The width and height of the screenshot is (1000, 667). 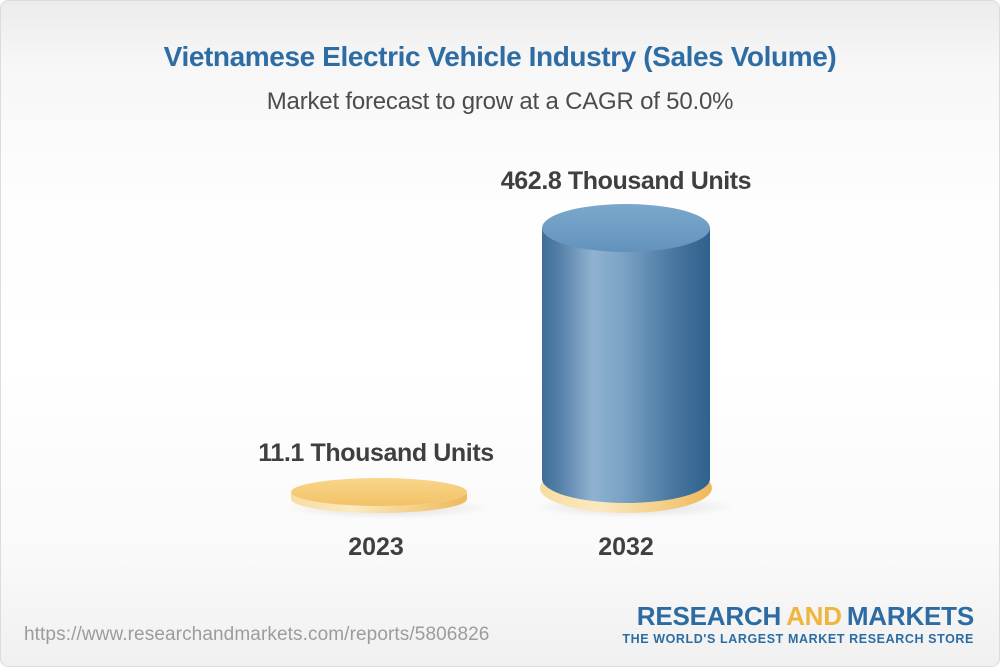 I want to click on logo-word-markets: MARKETS, so click(x=910, y=616).